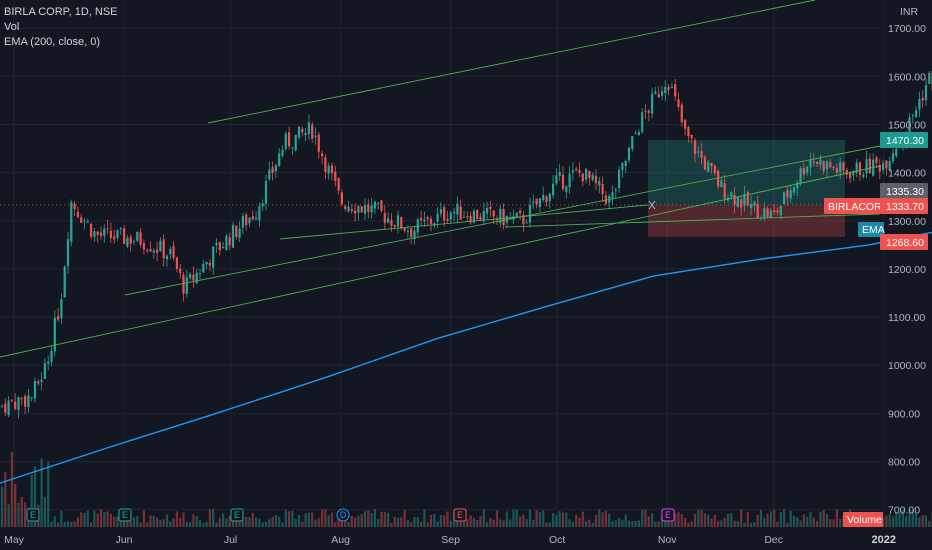 The image size is (932, 550). I want to click on volume-legend: Vol, so click(12, 27).